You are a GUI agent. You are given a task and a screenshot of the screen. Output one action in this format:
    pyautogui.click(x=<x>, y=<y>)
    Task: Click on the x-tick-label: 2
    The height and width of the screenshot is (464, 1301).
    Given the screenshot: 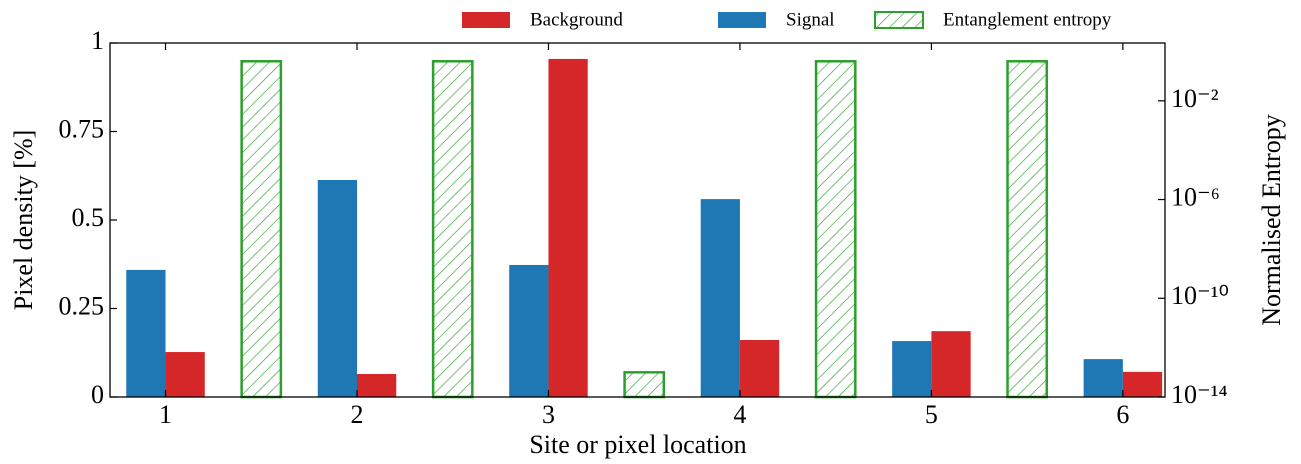 What is the action you would take?
    pyautogui.click(x=356, y=414)
    